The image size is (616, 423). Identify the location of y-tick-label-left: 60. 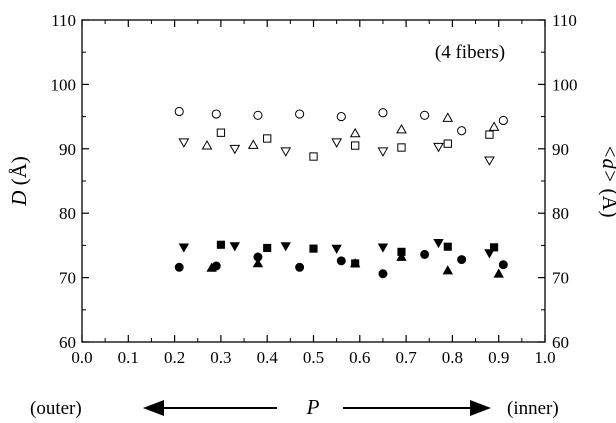
(67, 342).